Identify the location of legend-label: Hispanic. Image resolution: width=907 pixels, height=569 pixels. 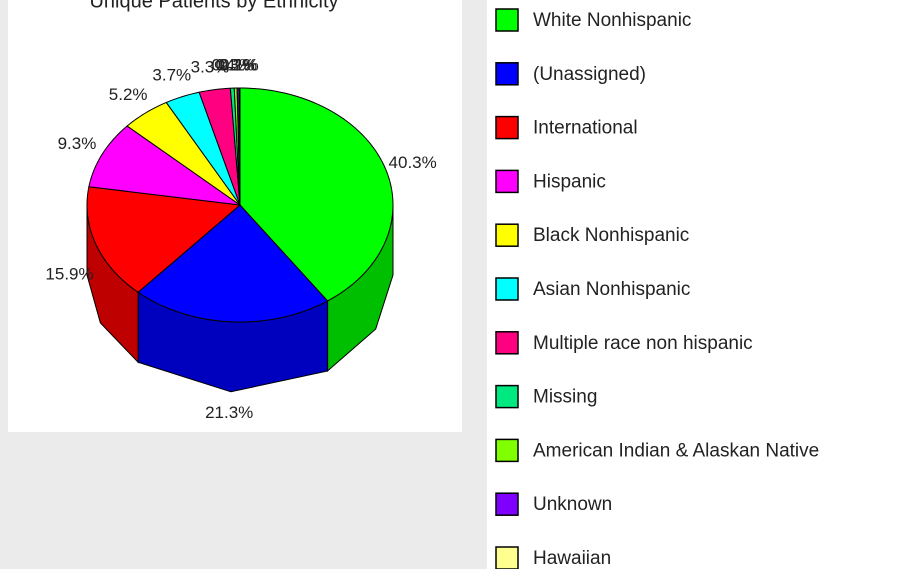
(569, 181).